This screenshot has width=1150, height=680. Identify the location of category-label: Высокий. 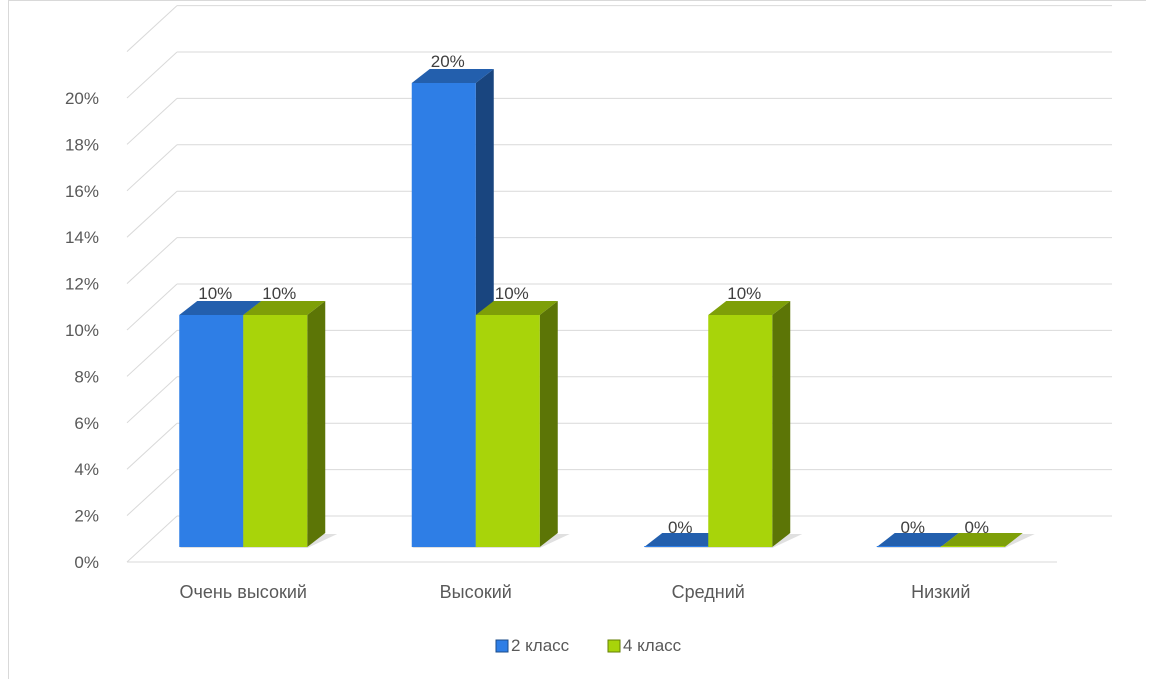
(476, 592).